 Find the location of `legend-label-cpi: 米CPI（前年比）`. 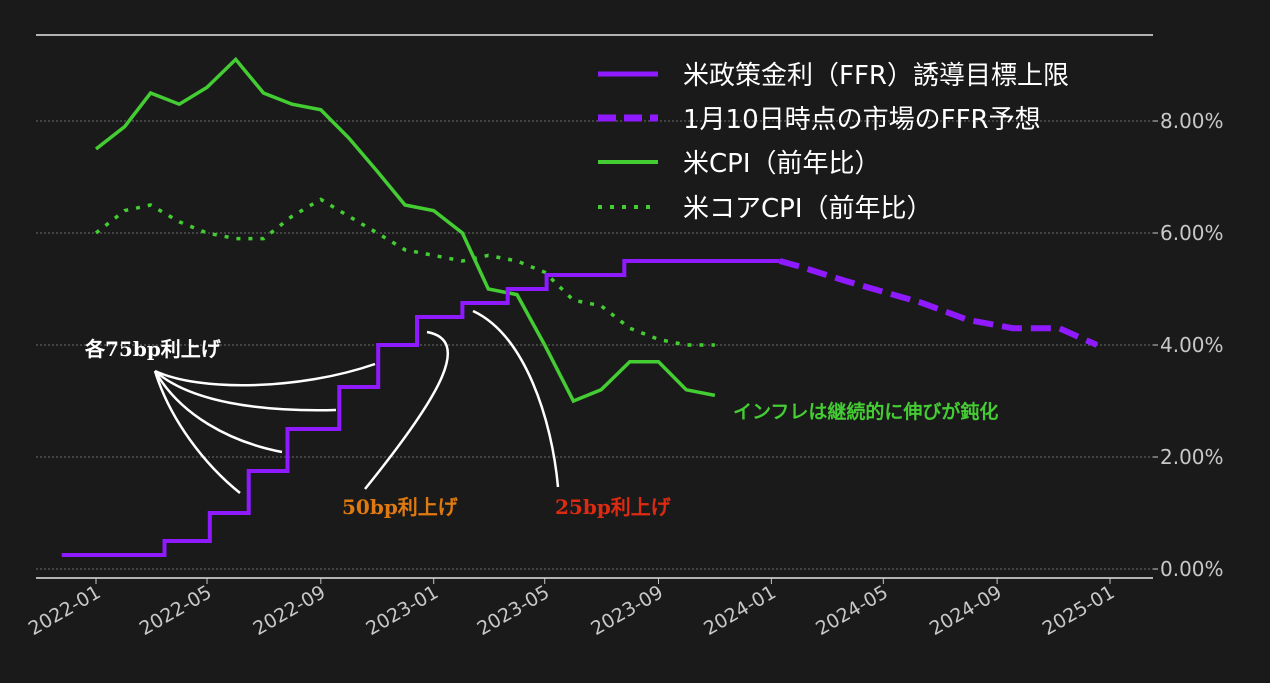

legend-label-cpi: 米CPI（前年比） is located at coordinates (782, 164).